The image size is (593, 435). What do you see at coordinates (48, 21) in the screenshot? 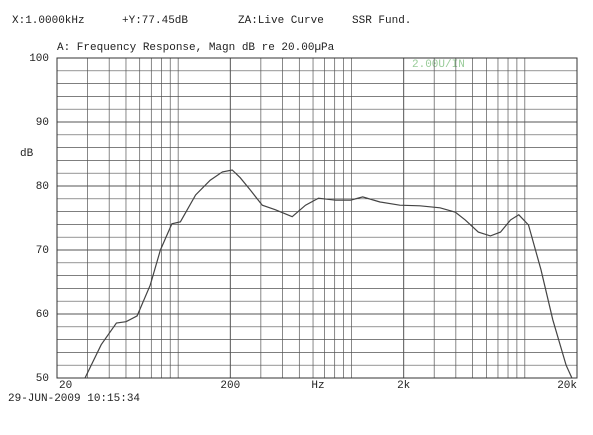
I see `header-x: X:1.0000kHz` at bounding box center [48, 21].